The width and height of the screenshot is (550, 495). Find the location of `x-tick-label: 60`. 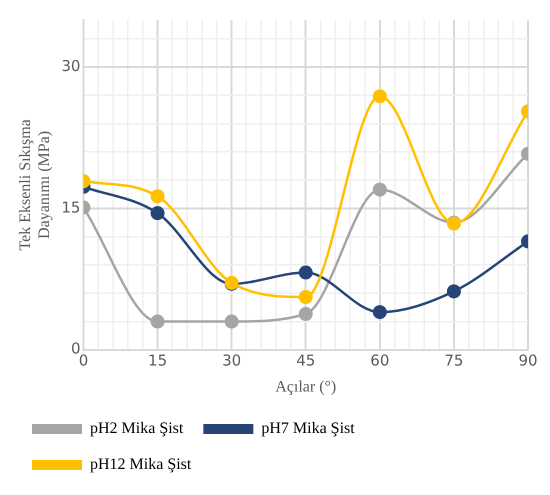

x-tick-label: 60 is located at coordinates (380, 361).